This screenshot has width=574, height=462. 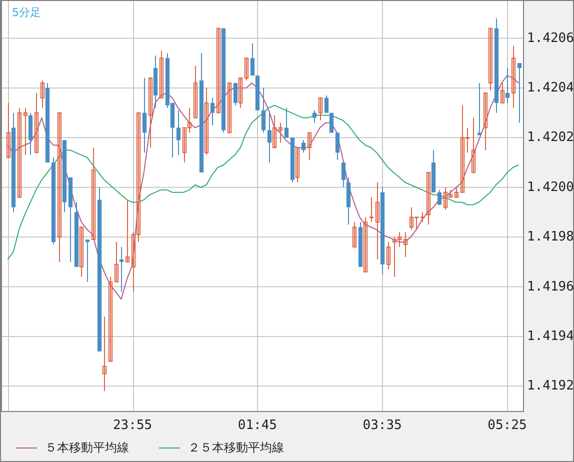 I want to click on x-tick-label: 03:35, so click(x=382, y=425).